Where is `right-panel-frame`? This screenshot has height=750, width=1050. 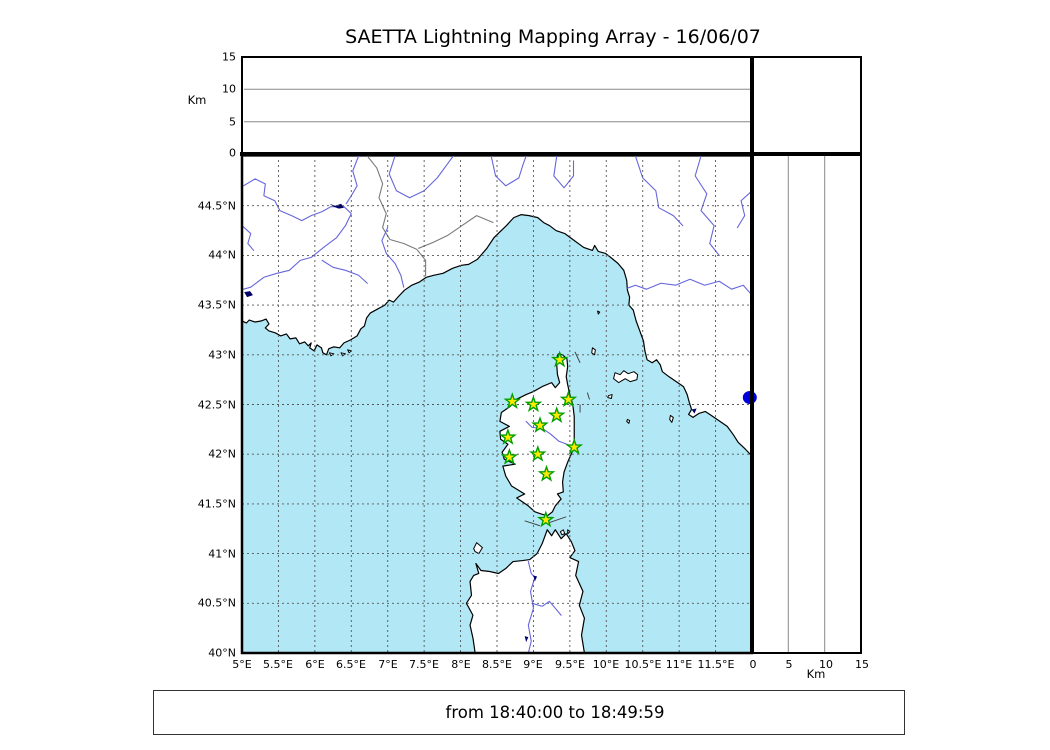
right-panel-frame is located at coordinates (806, 403).